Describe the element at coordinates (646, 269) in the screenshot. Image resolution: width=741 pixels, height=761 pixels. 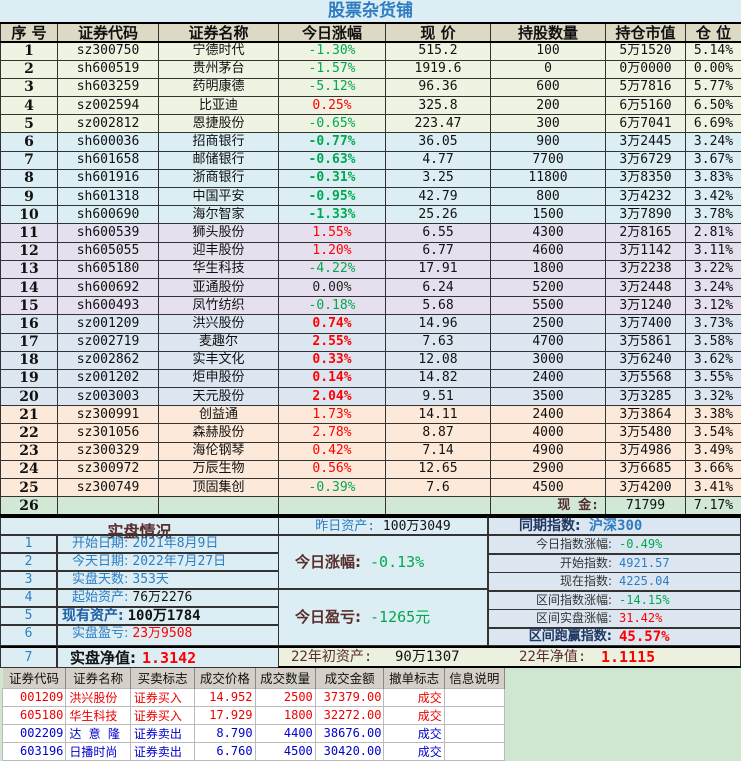
I see `cell-value: 3万2238` at that location.